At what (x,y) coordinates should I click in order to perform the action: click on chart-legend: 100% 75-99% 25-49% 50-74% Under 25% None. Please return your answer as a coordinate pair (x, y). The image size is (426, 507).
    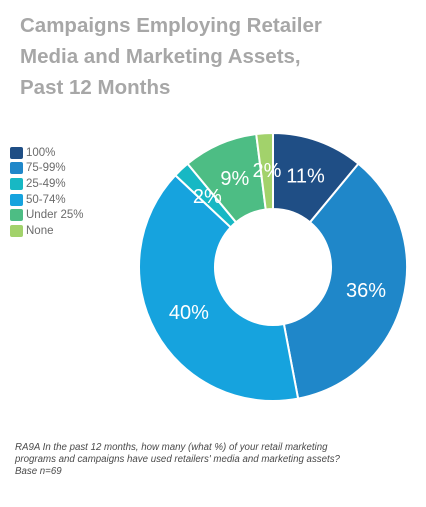
    Looking at the image, I should click on (47, 192).